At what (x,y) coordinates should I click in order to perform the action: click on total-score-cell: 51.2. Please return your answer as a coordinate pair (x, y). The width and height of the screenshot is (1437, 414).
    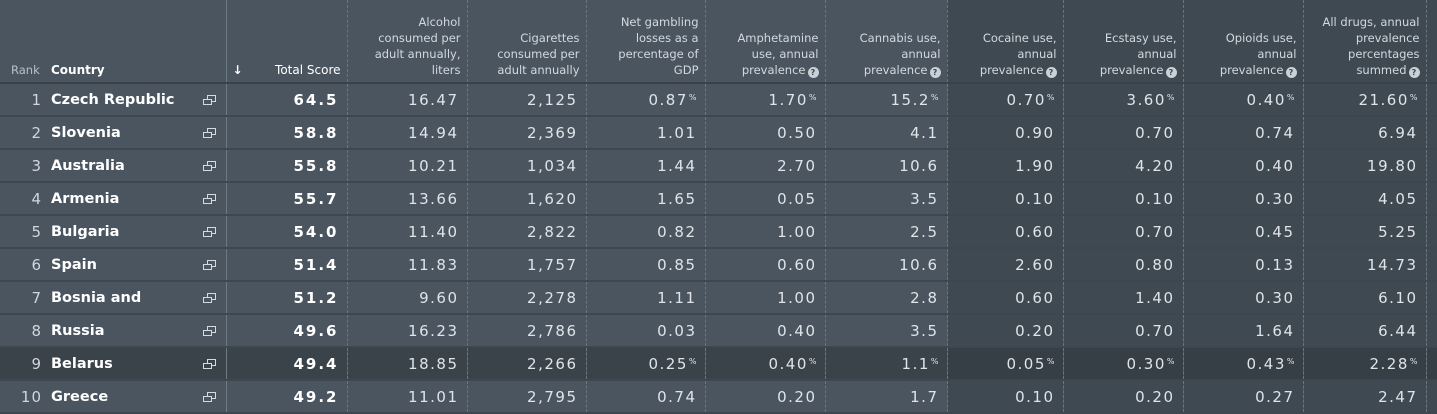
    Looking at the image, I should click on (287, 298).